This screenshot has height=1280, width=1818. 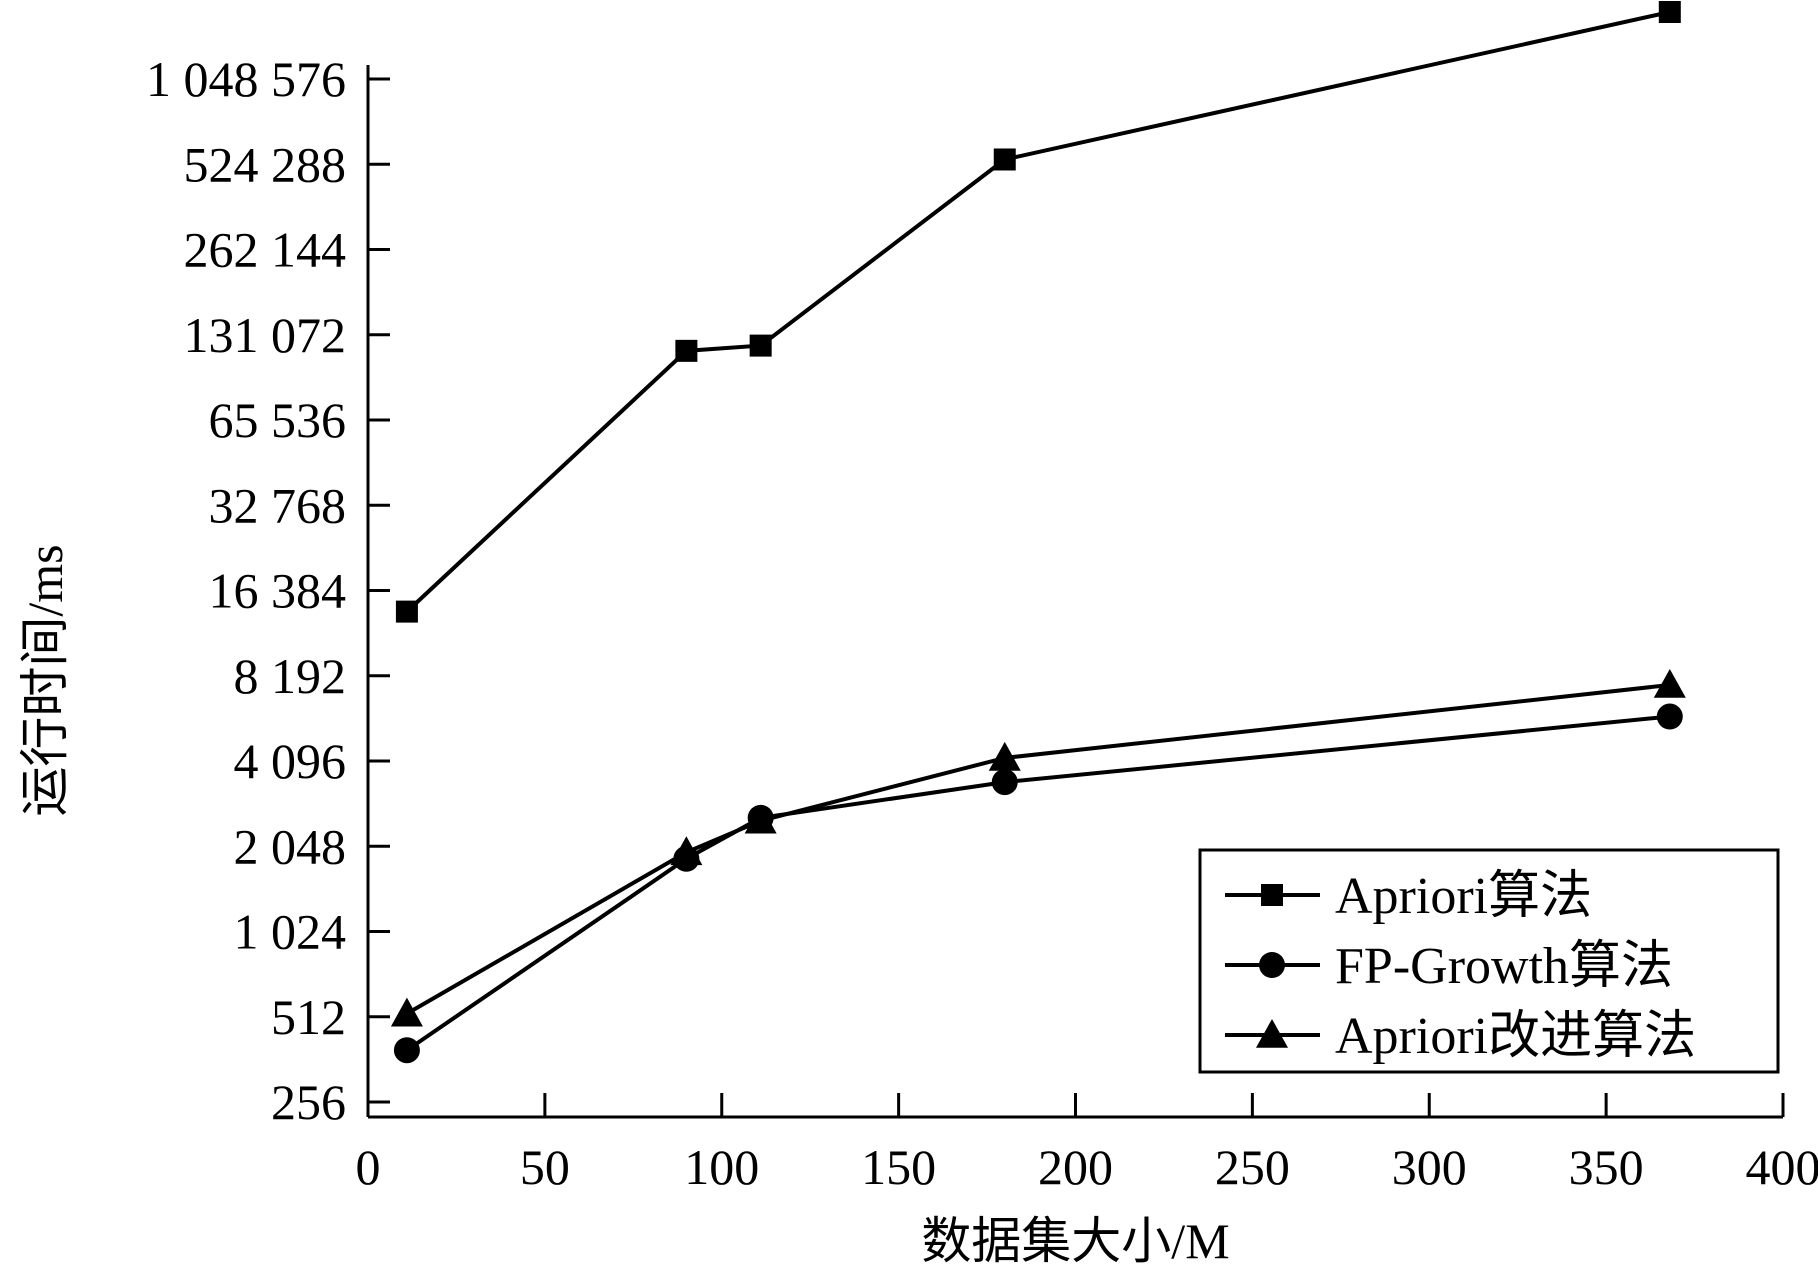 What do you see at coordinates (265, 250) in the screenshot?
I see `y-tick-label: 262 144` at bounding box center [265, 250].